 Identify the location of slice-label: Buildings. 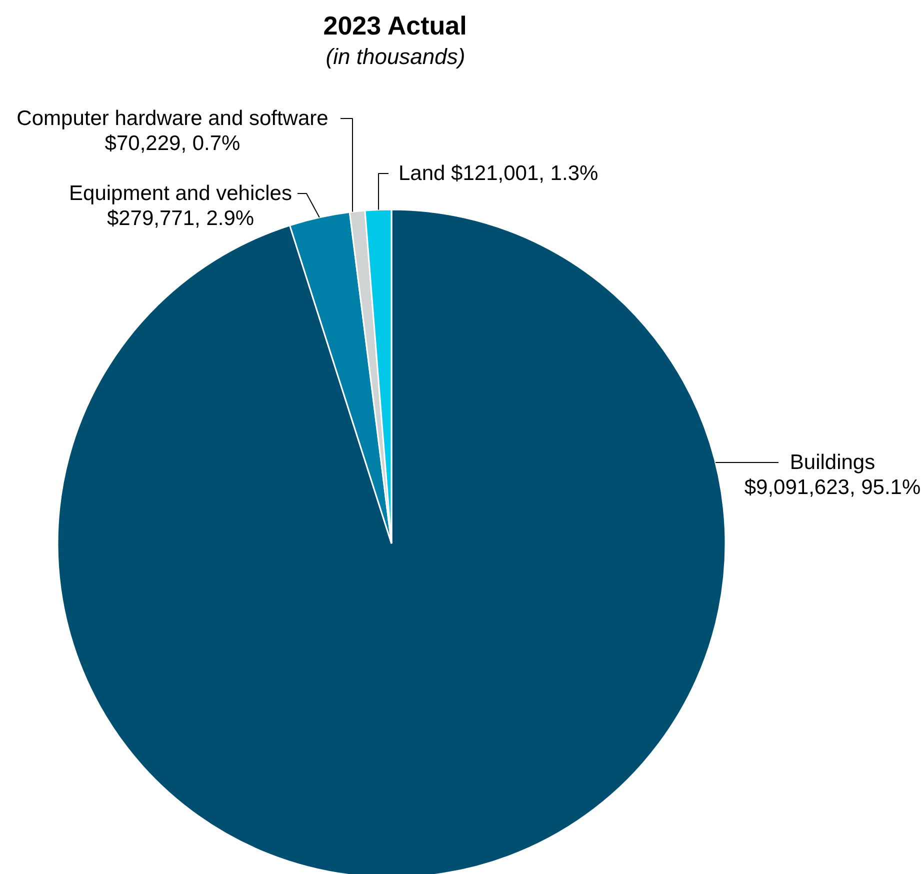
(833, 462).